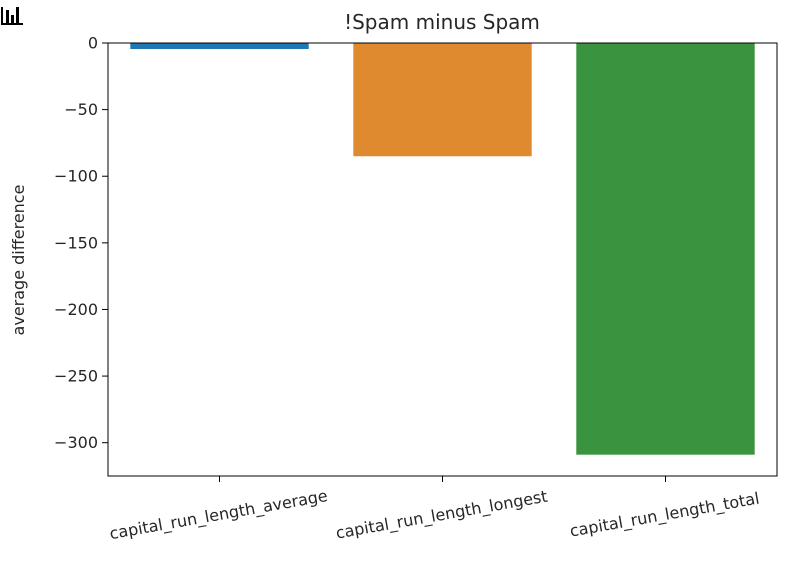 The height and width of the screenshot is (576, 794). What do you see at coordinates (442, 100) in the screenshot?
I see `bar-capital_run_length_longest` at bounding box center [442, 100].